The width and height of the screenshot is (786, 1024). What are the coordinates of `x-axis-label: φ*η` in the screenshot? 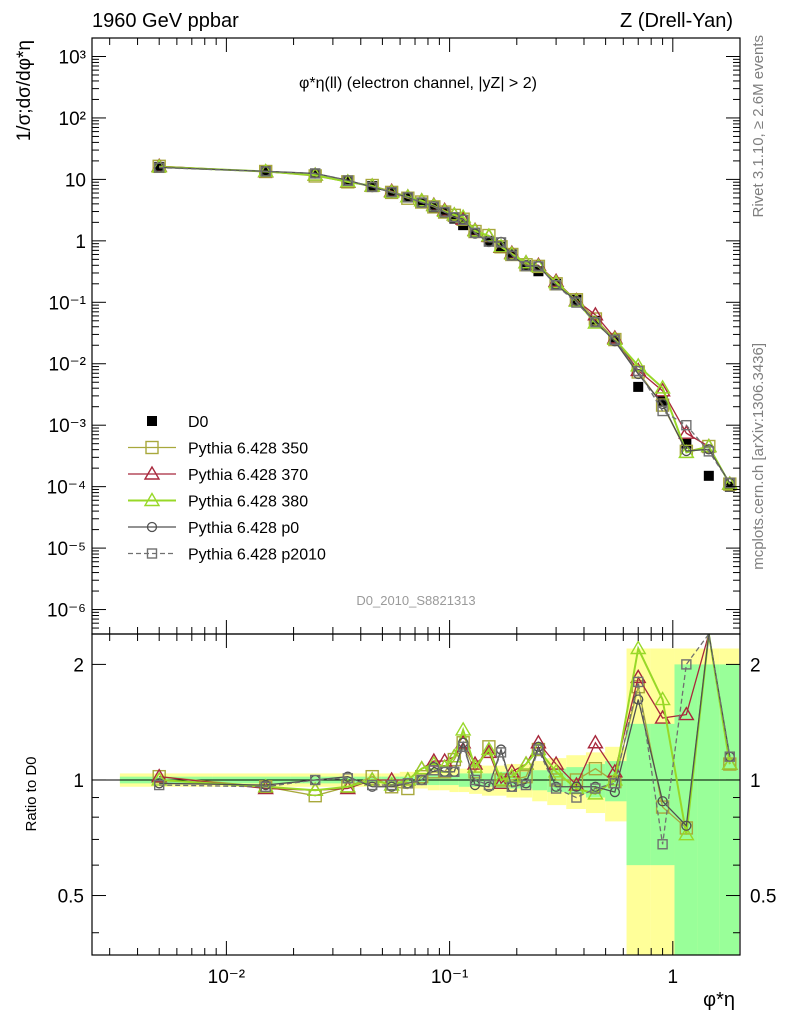 It's located at (719, 1000).